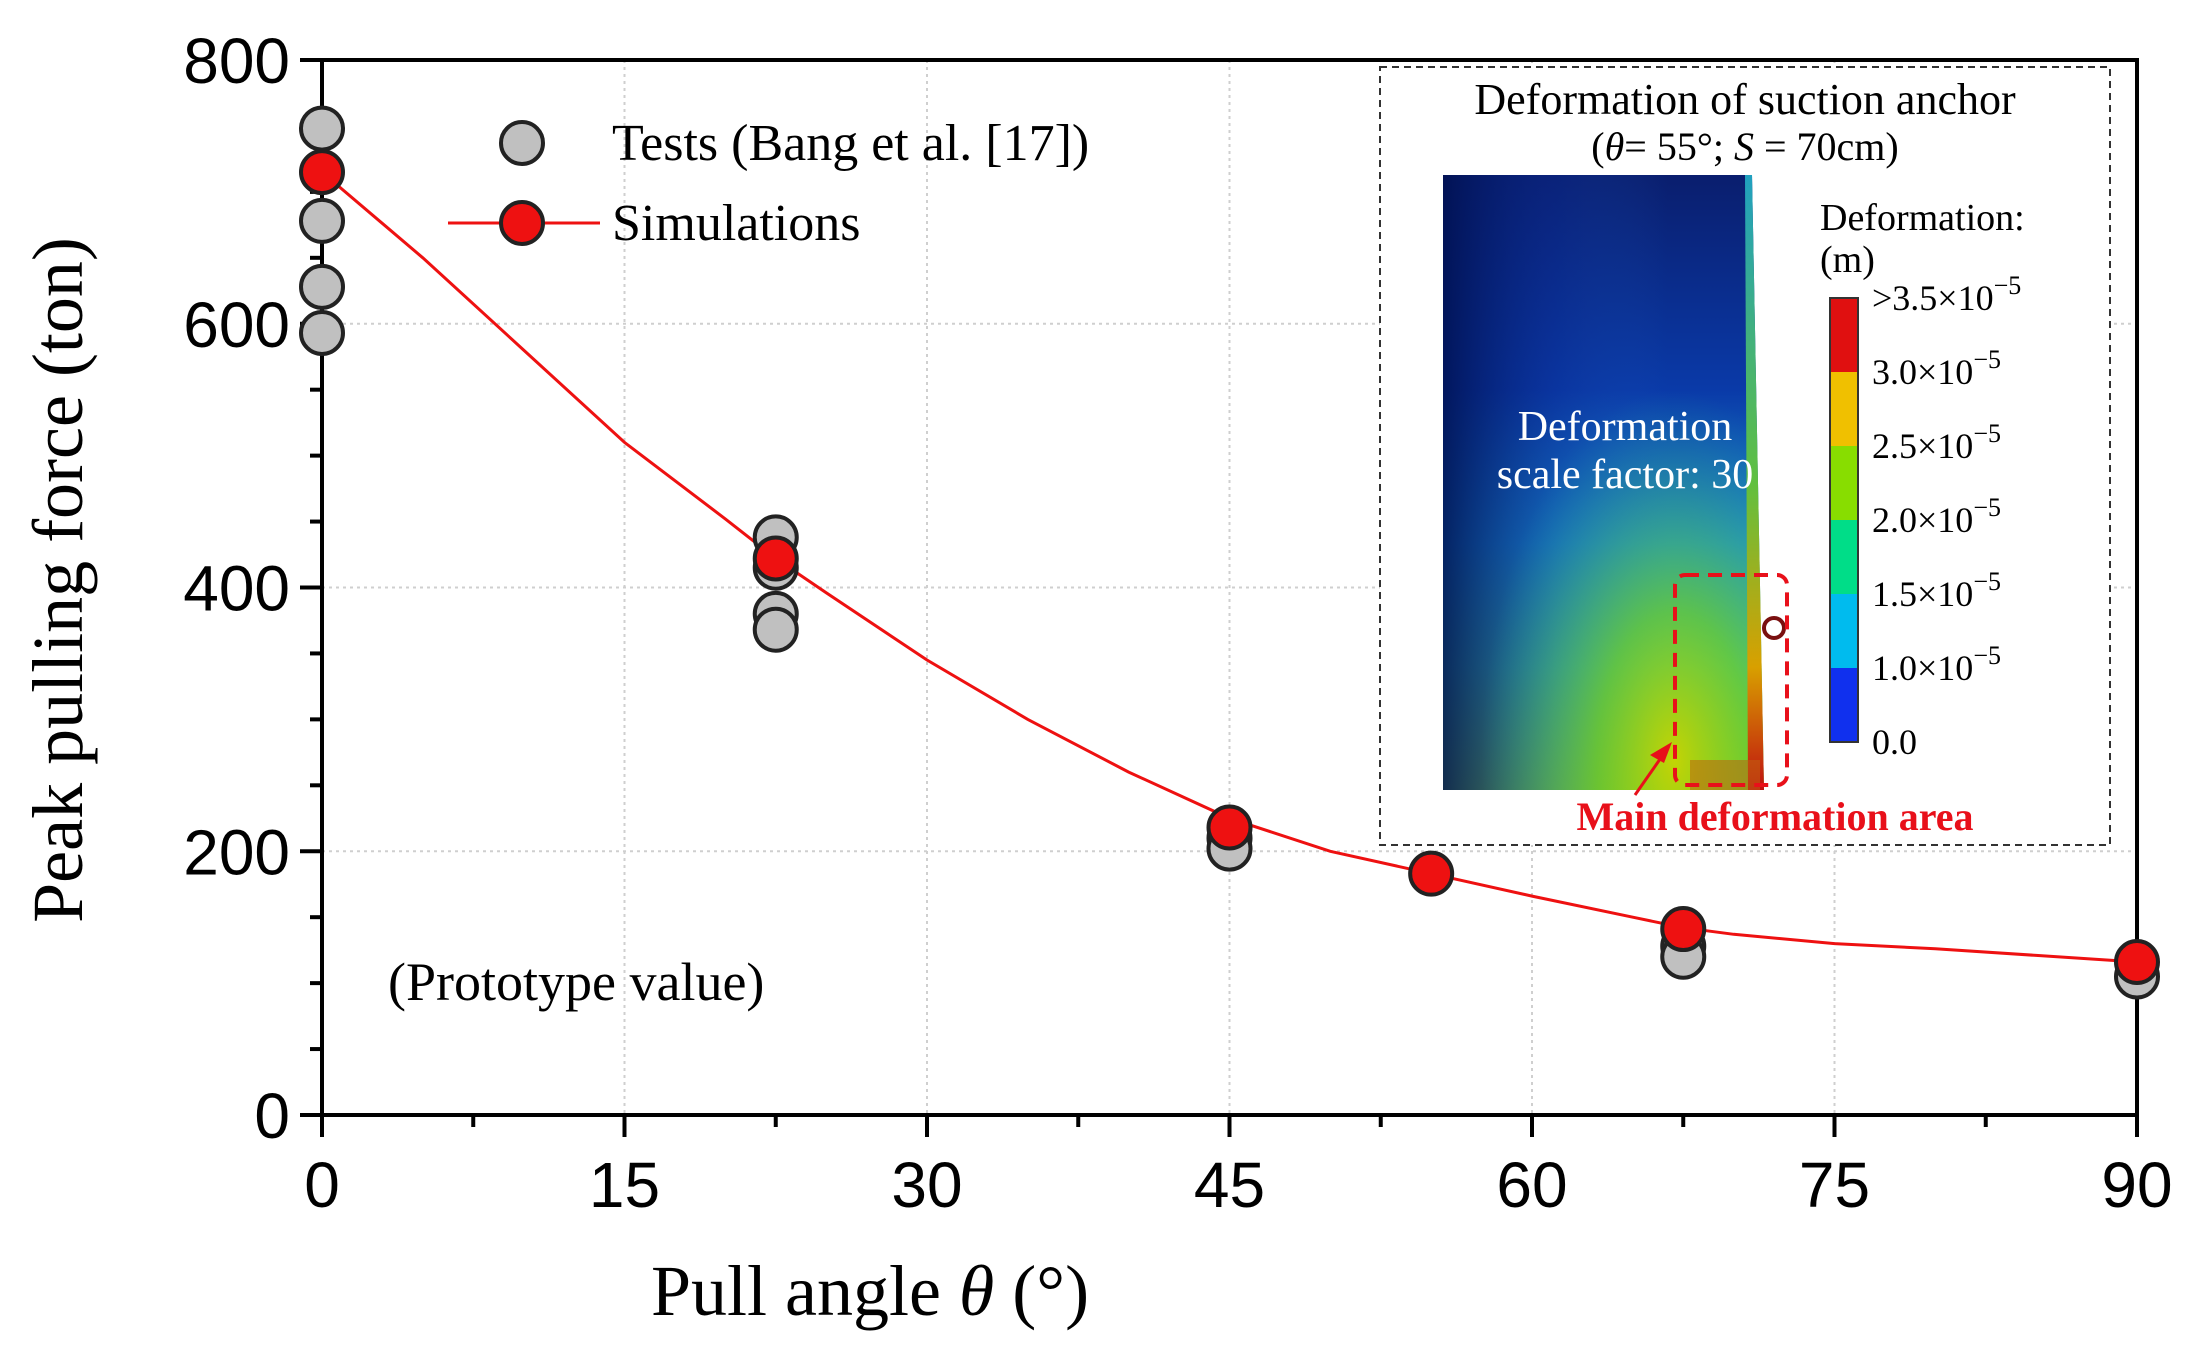 The height and width of the screenshot is (1345, 2193). Describe the element at coordinates (1936, 368) in the screenshot. I see `colorbar-label: 3.0×10⁻⁵` at that location.